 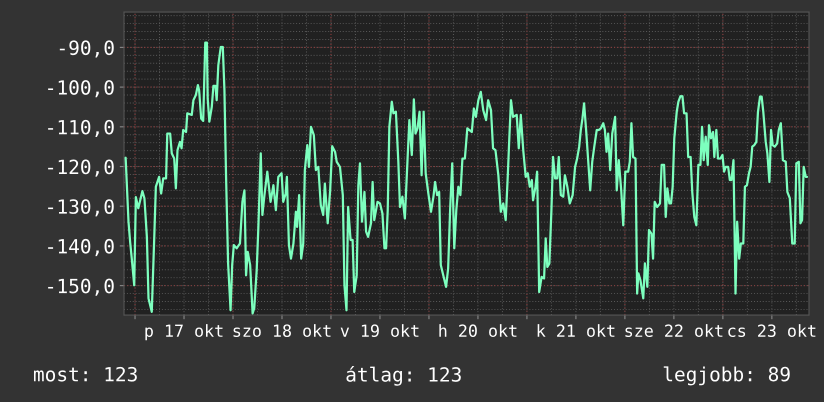 I want to click on x-tick-label: sze 22 okt, so click(x=673, y=331).